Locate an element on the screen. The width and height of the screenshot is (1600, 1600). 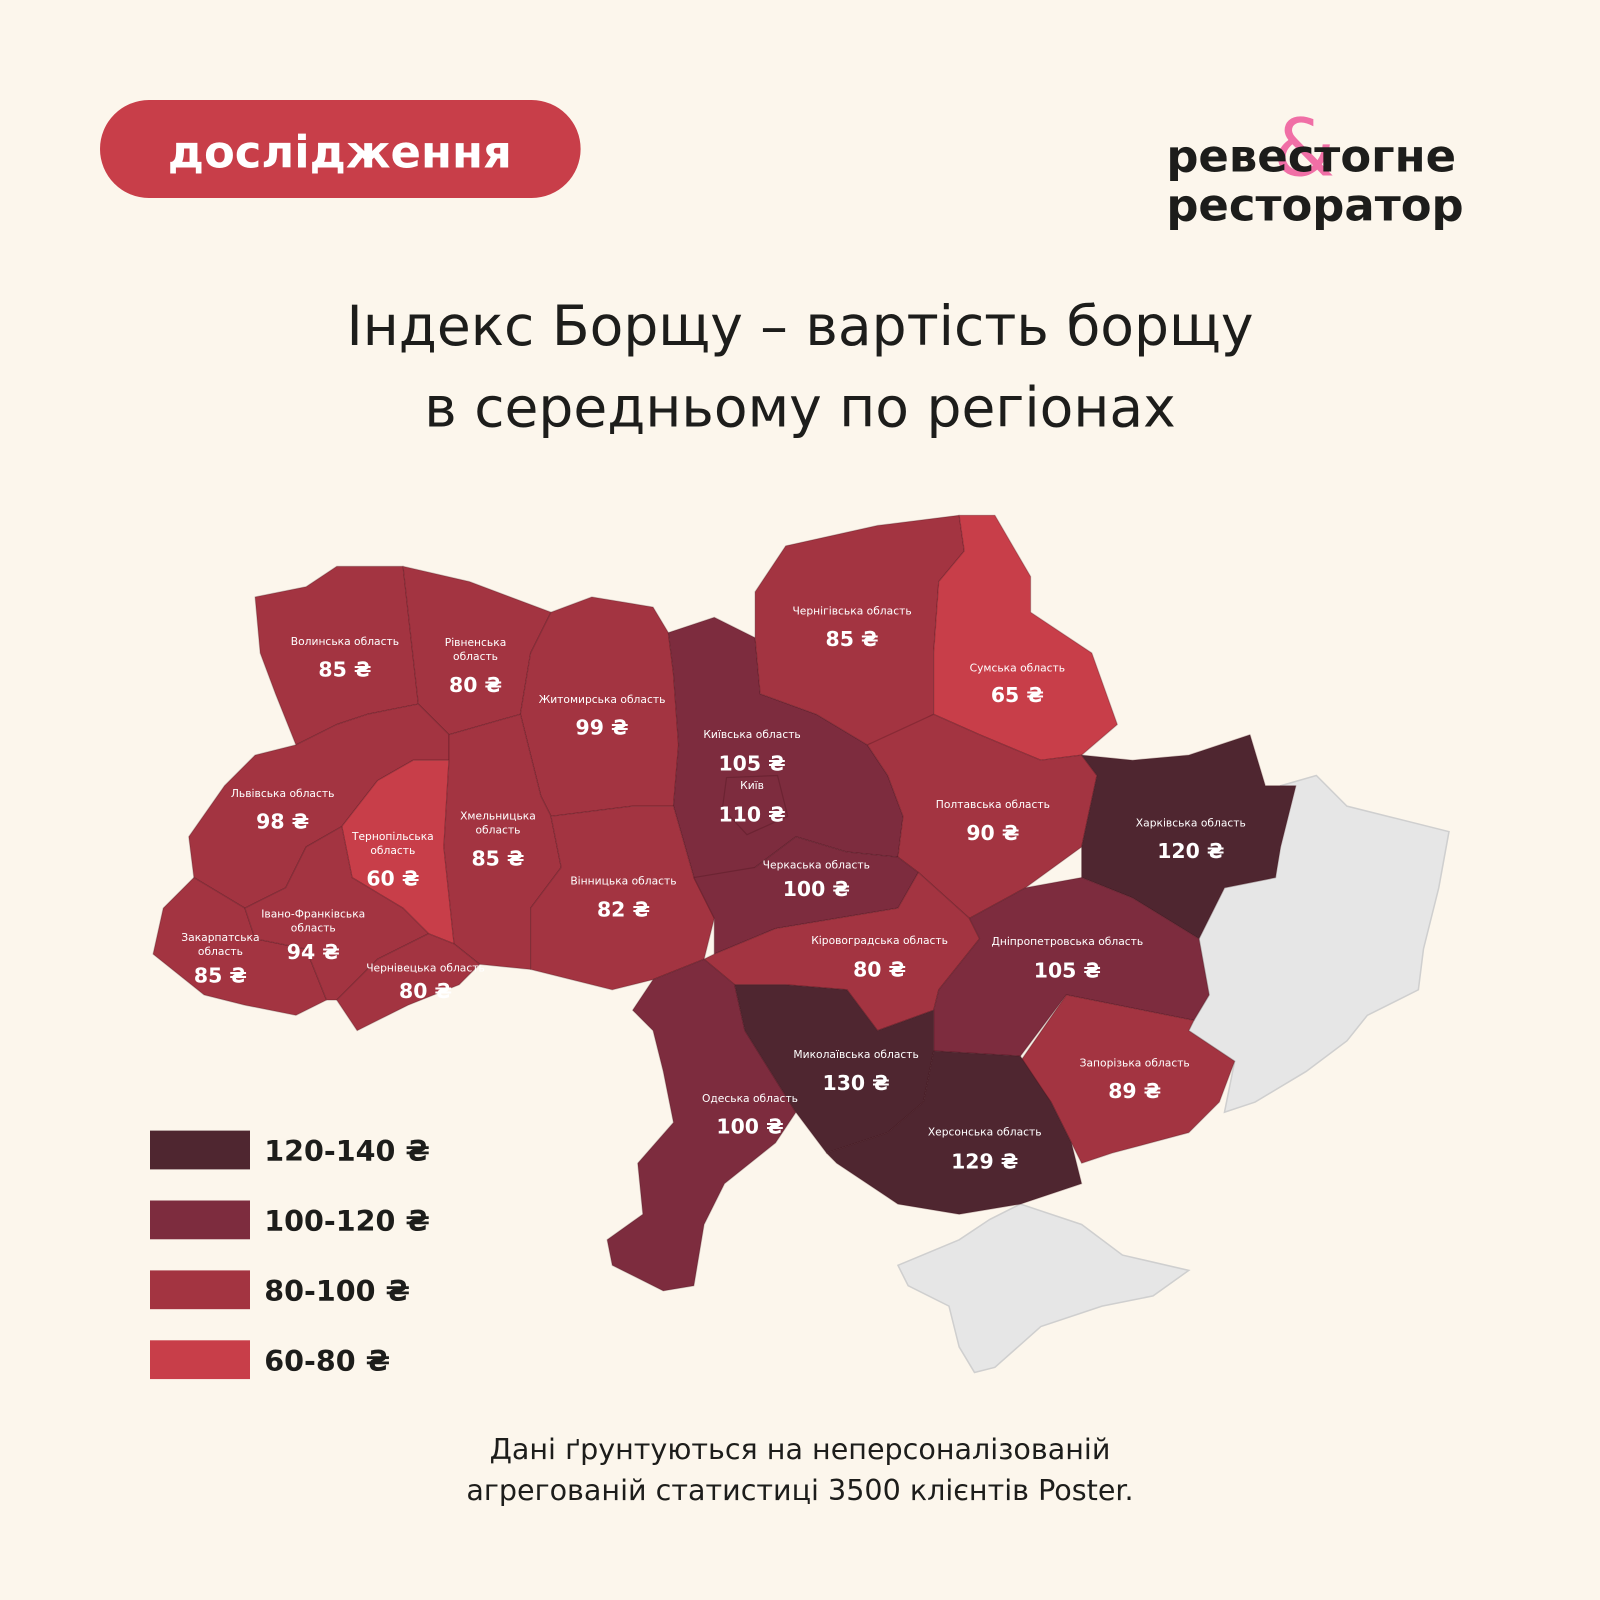
region-price: 65 ₴ is located at coordinates (1017, 695).